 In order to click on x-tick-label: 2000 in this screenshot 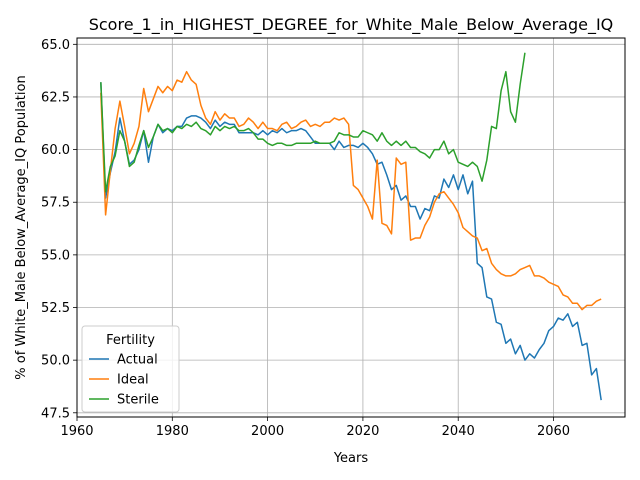, I will do `click(267, 431)`.